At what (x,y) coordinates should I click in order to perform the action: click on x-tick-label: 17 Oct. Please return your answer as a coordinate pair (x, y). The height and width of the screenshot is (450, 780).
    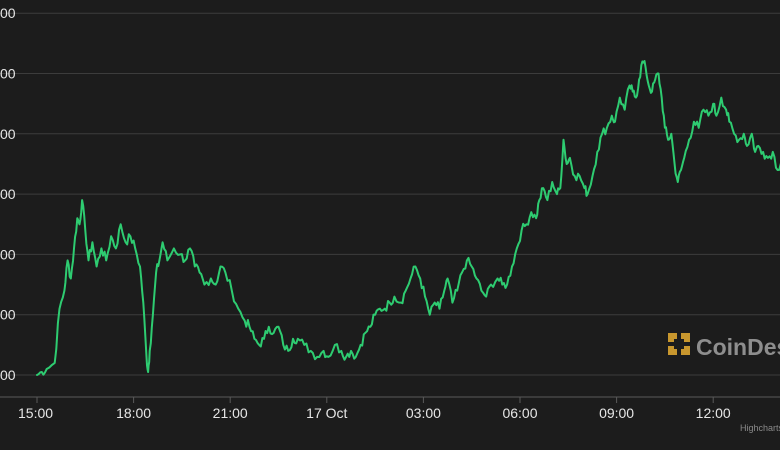
    Looking at the image, I should click on (326, 413).